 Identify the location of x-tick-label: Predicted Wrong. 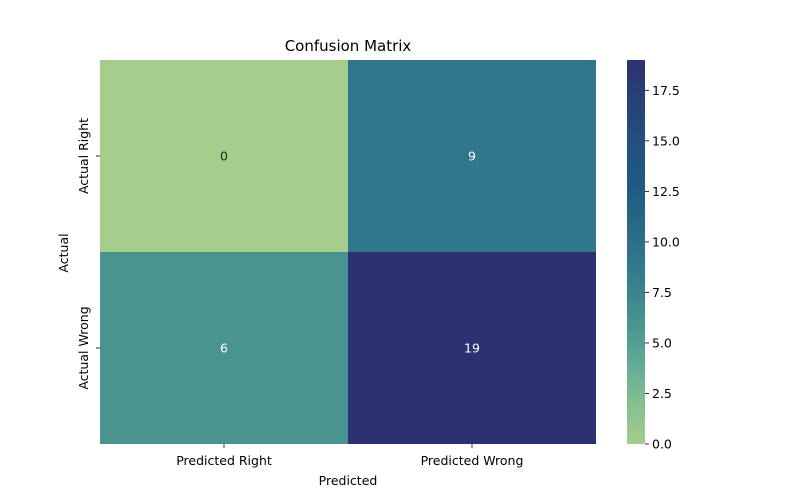
(472, 460).